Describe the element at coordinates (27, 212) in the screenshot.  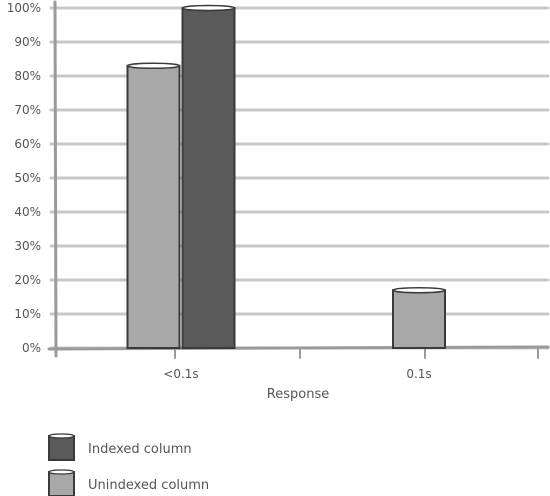
I see `y-tick-label: 40%` at that location.